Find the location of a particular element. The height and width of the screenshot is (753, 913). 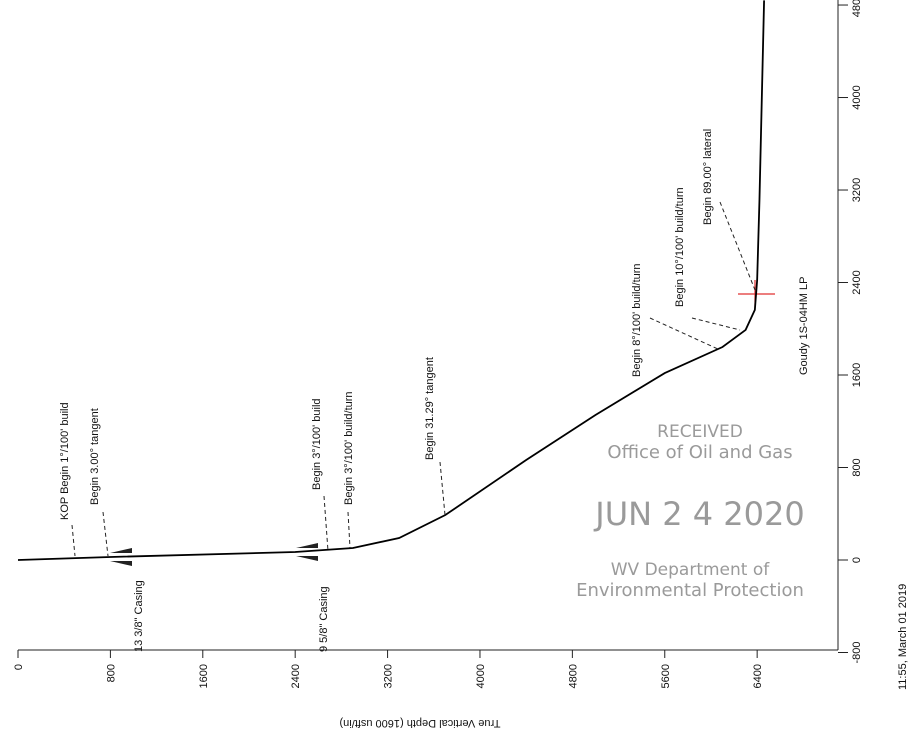

y-tick-label: 4000 is located at coordinates (857, 97).